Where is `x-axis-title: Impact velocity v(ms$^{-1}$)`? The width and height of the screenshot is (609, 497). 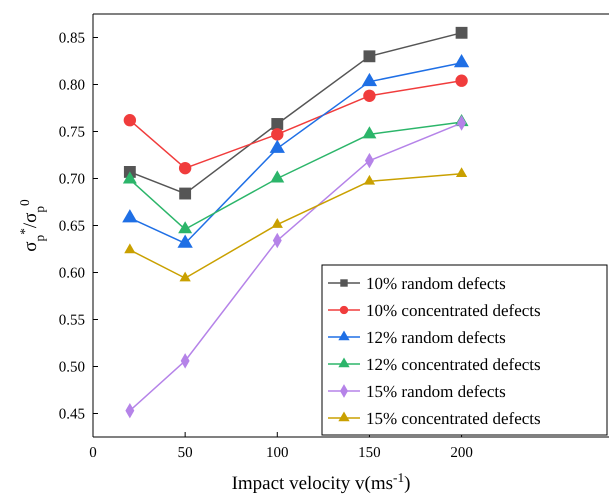
x-axis-title: Impact velocity v(ms$^{-1}$) is located at coordinates (321, 482).